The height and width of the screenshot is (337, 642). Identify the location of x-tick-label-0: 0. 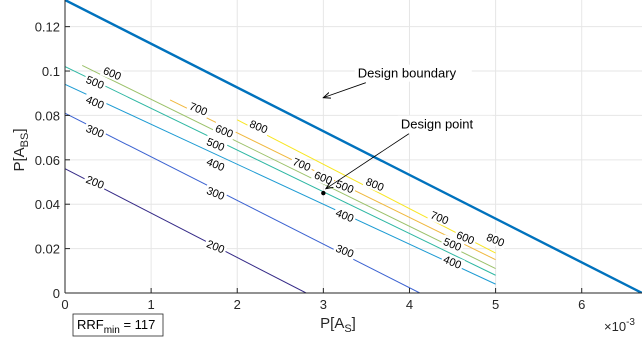
(64, 304).